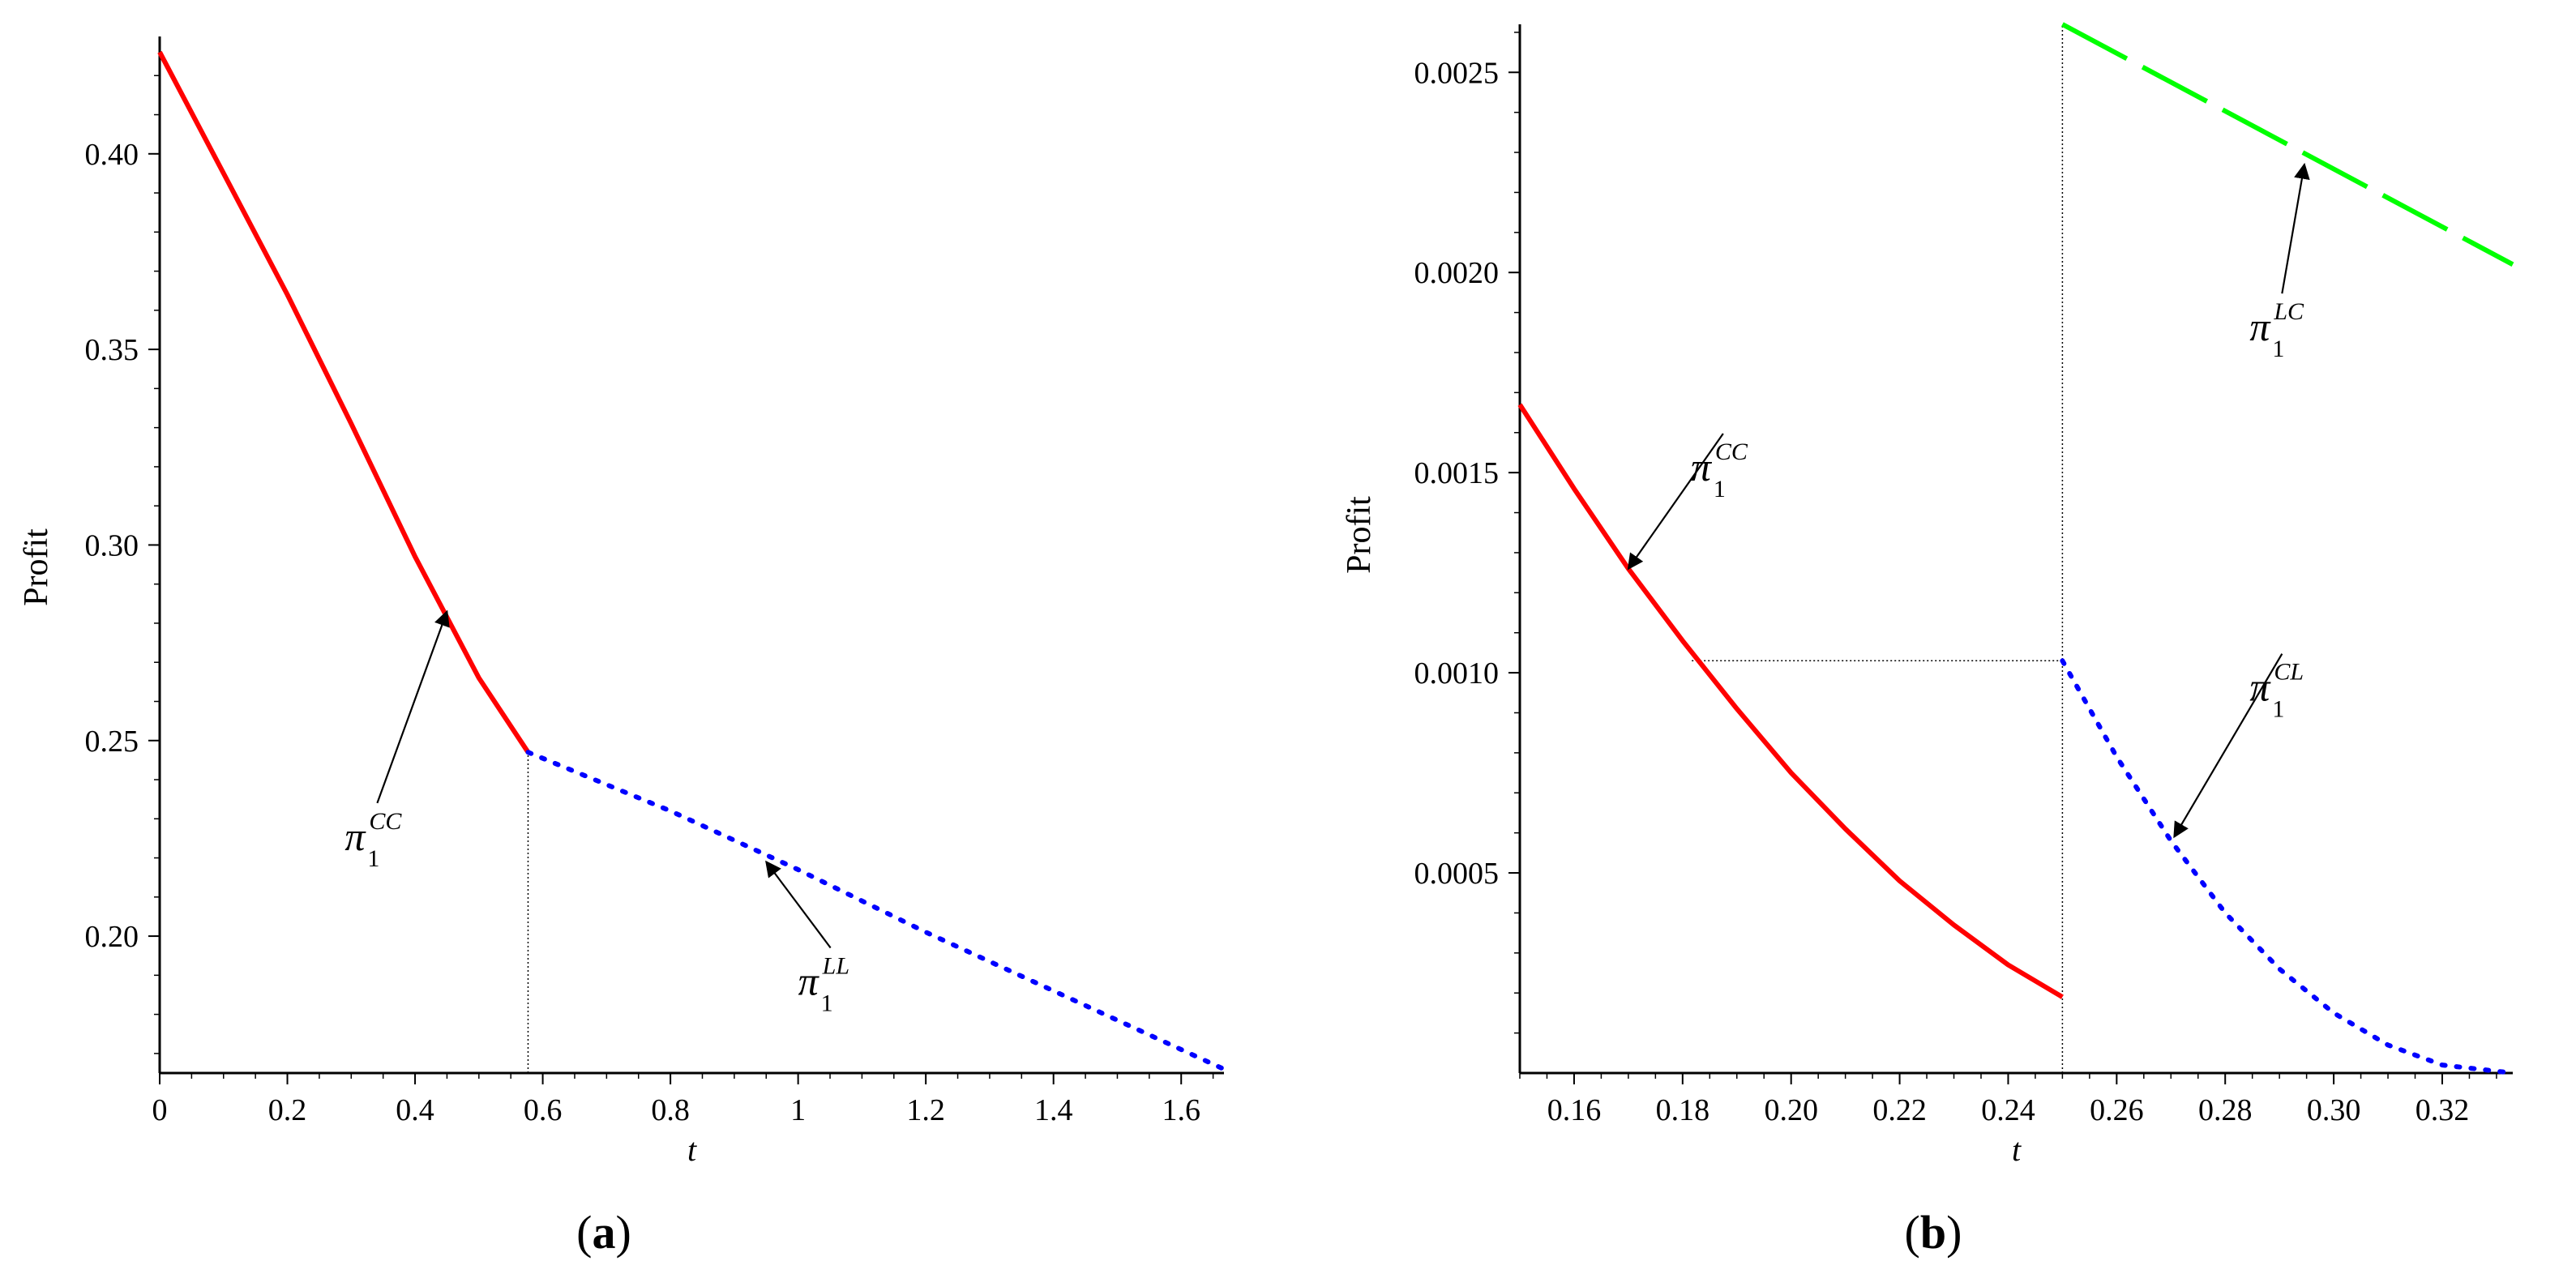 This screenshot has width=2576, height=1287. What do you see at coordinates (1457, 273) in the screenshot?
I see `y-tick-label: 0.0020` at bounding box center [1457, 273].